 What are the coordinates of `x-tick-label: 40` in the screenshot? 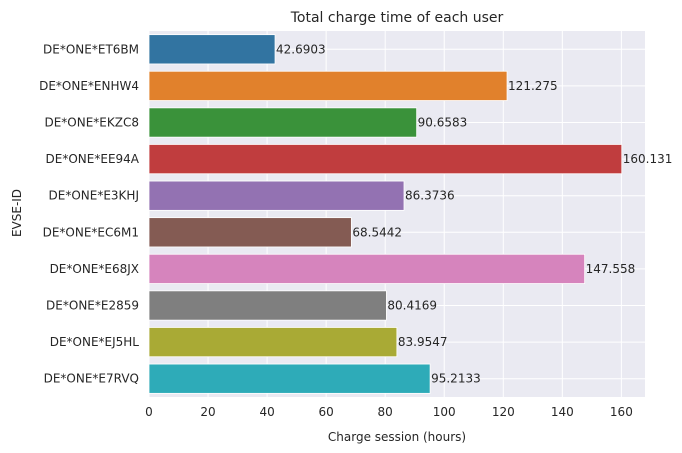 It's located at (266, 412).